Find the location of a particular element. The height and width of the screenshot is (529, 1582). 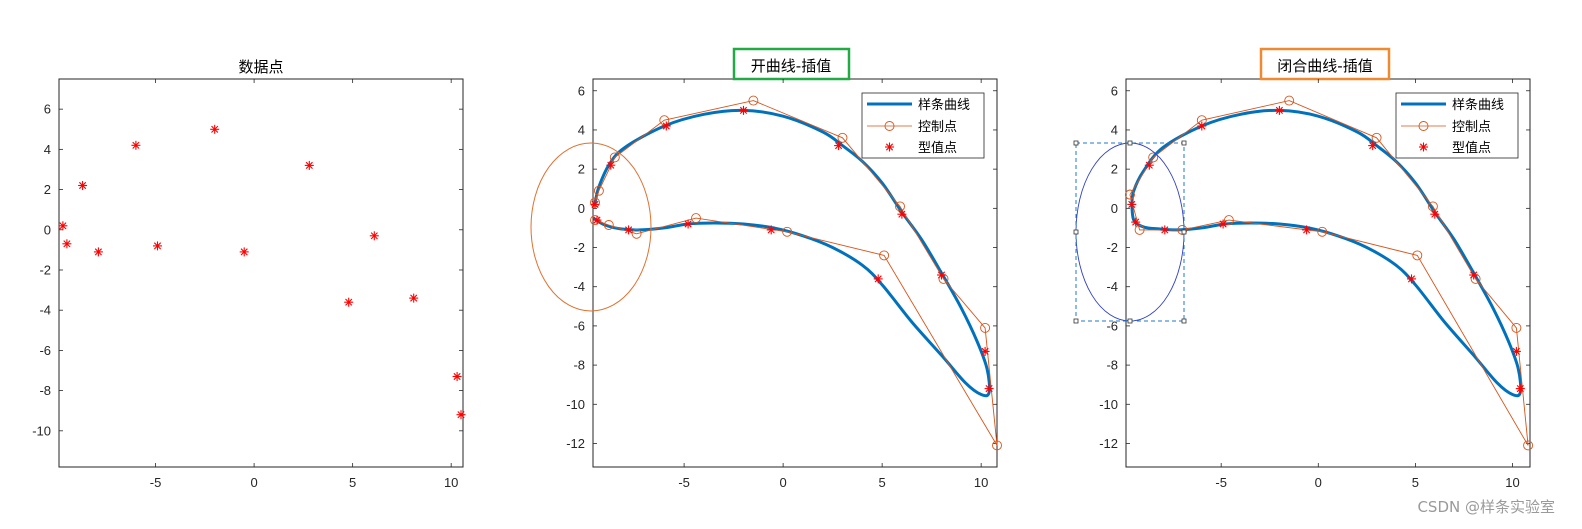

watermark: CSDN @样条实验室 is located at coordinates (1486, 507).